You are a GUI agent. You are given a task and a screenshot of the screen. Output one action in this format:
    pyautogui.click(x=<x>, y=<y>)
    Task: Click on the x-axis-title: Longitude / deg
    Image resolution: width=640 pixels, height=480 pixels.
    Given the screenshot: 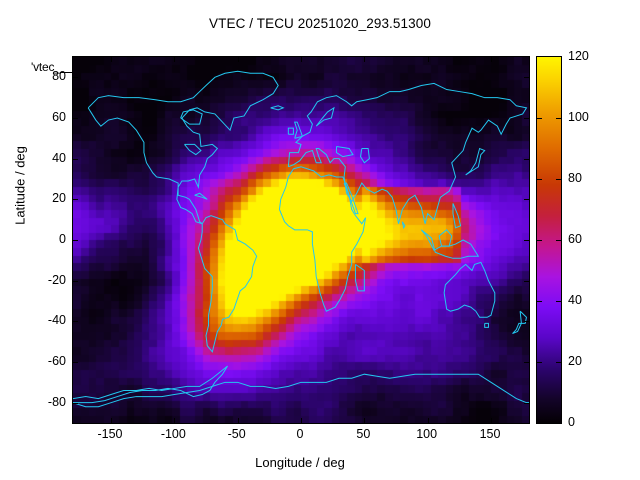 What is the action you would take?
    pyautogui.click(x=300, y=462)
    